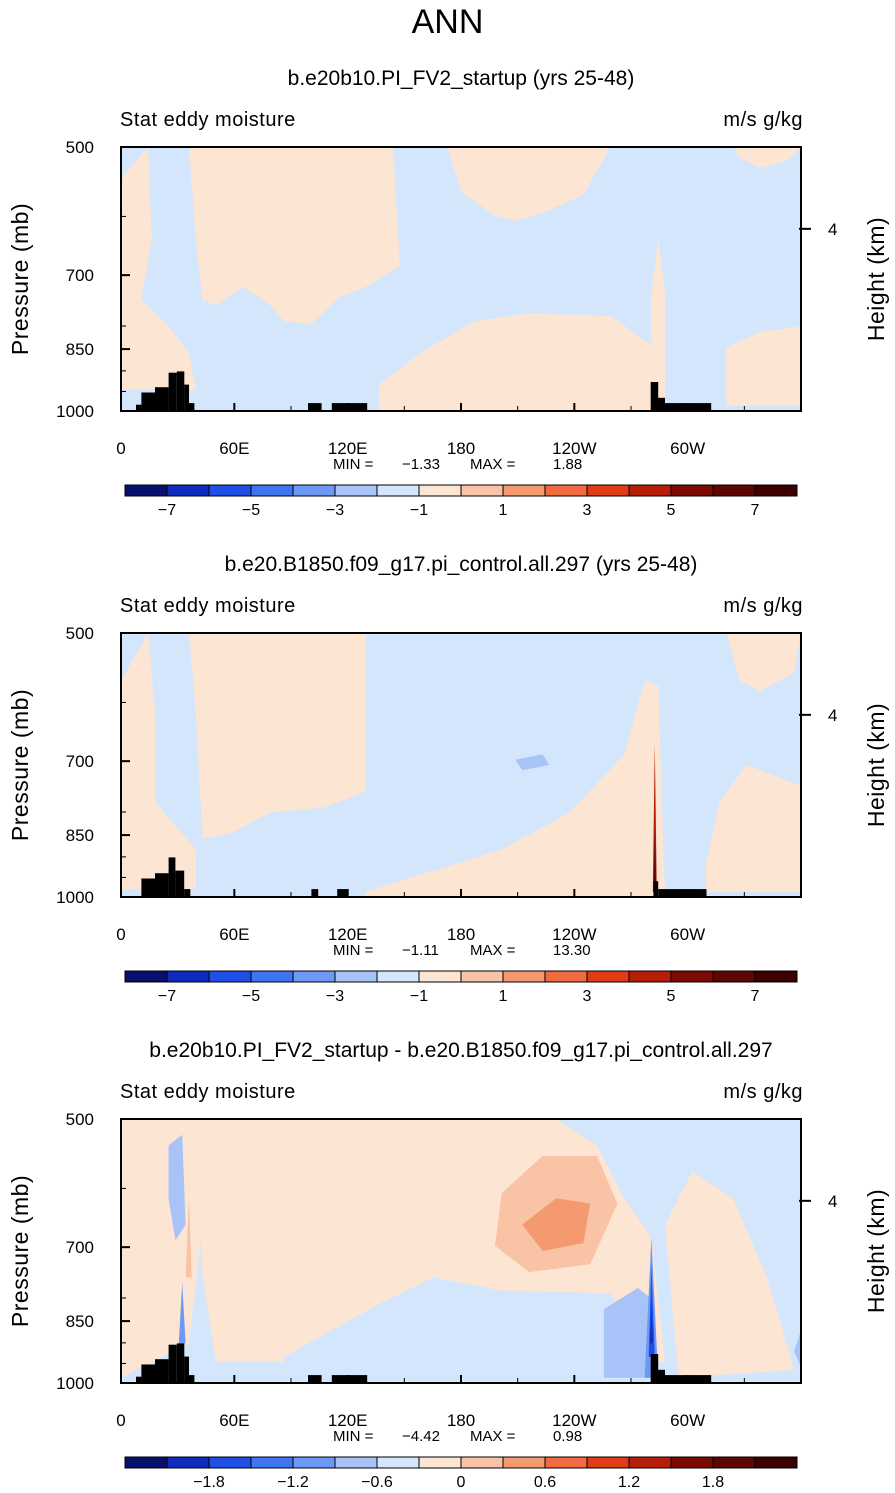  I want to click on min-value: −1.11, so click(420, 950).